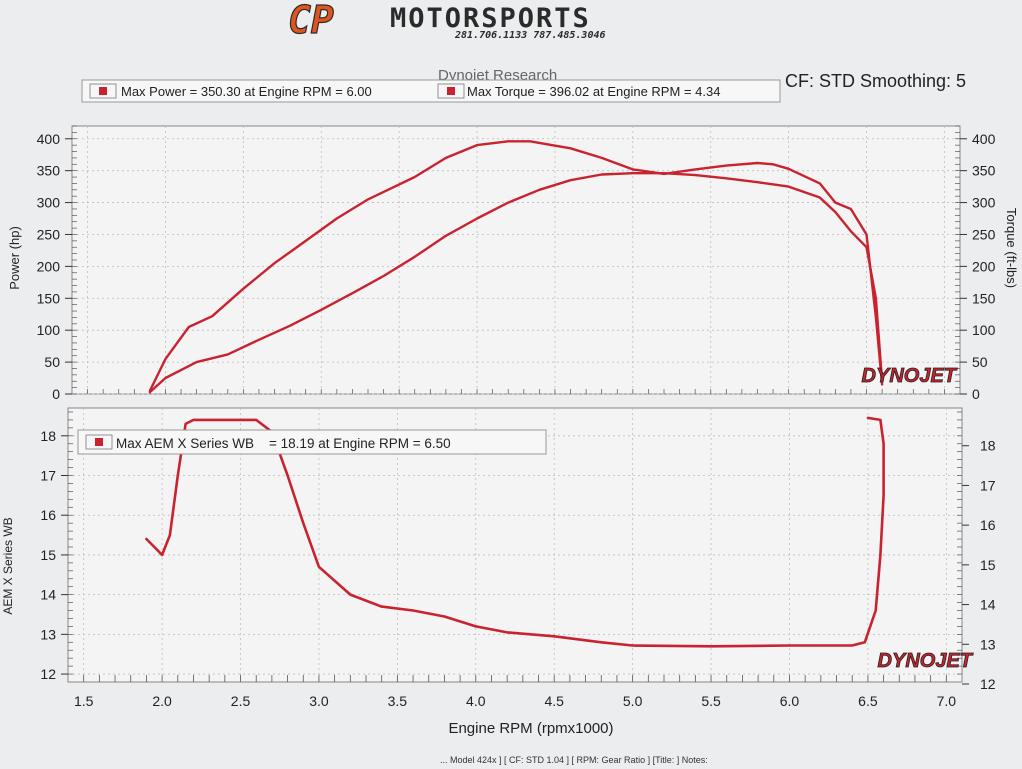  What do you see at coordinates (554, 701) in the screenshot?
I see `rpm-tick-label: 4.5` at bounding box center [554, 701].